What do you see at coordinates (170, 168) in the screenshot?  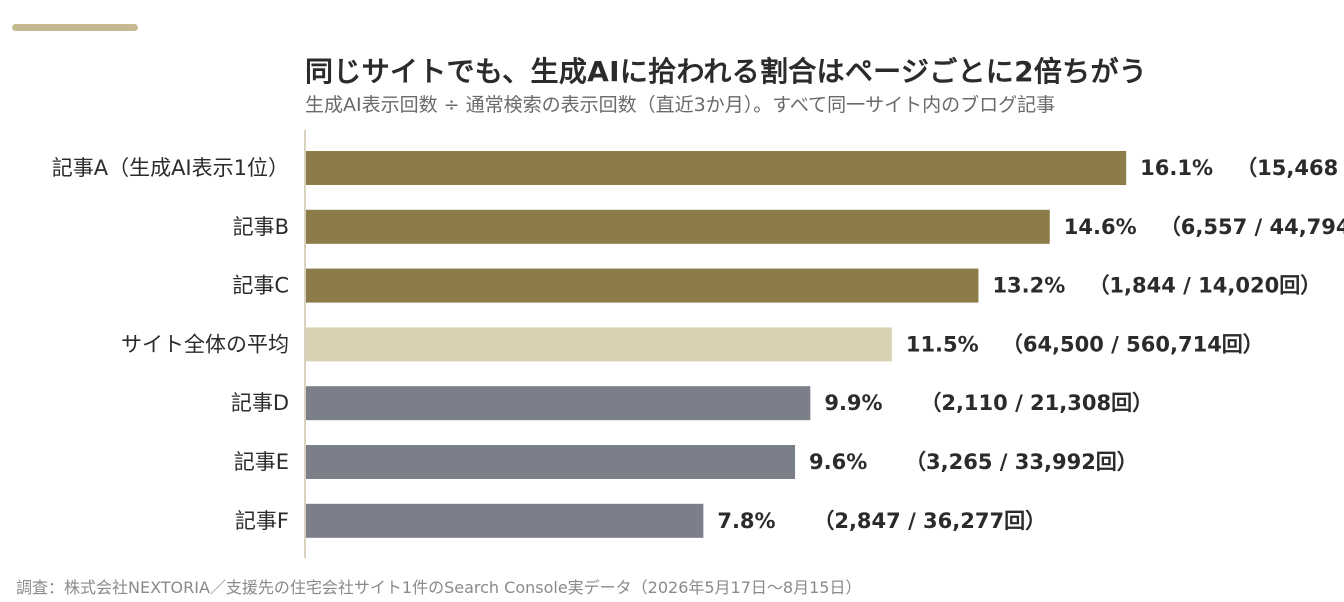 I see `category-label: 記事A（生成AI表示1位）` at bounding box center [170, 168].